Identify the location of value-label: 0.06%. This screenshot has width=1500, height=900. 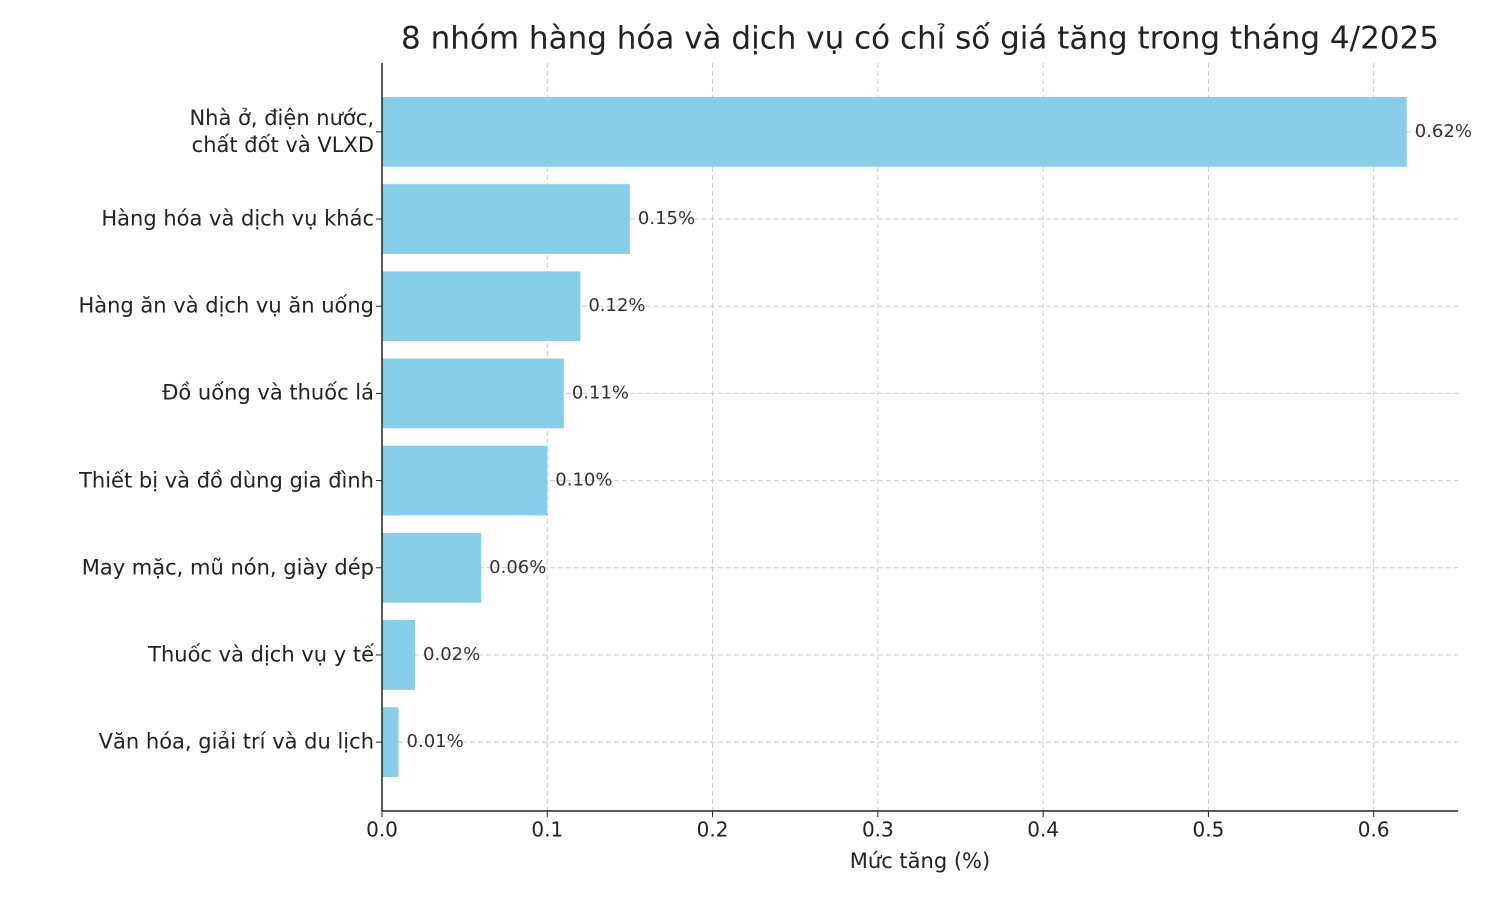
(517, 567).